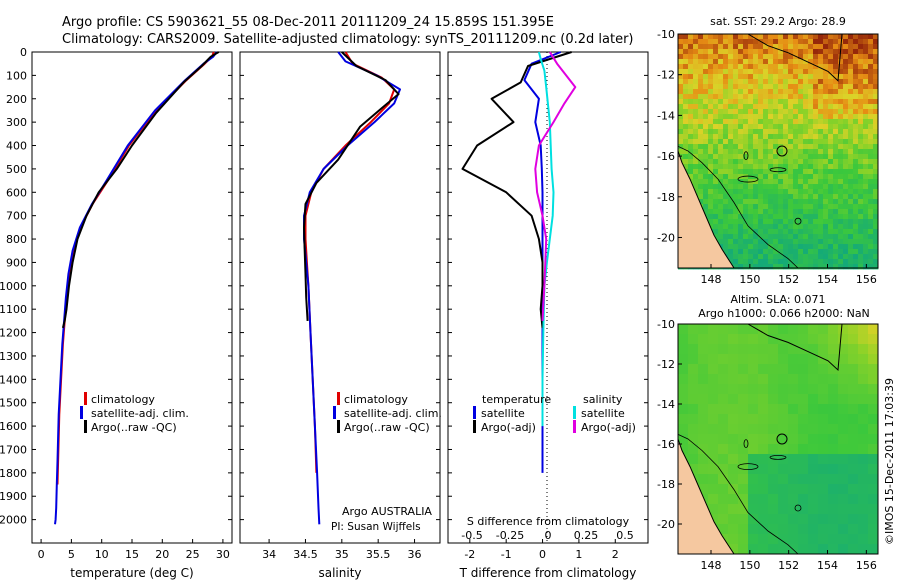 This screenshot has height=580, width=900. What do you see at coordinates (746, 156) in the screenshot?
I see `sst-island` at bounding box center [746, 156].